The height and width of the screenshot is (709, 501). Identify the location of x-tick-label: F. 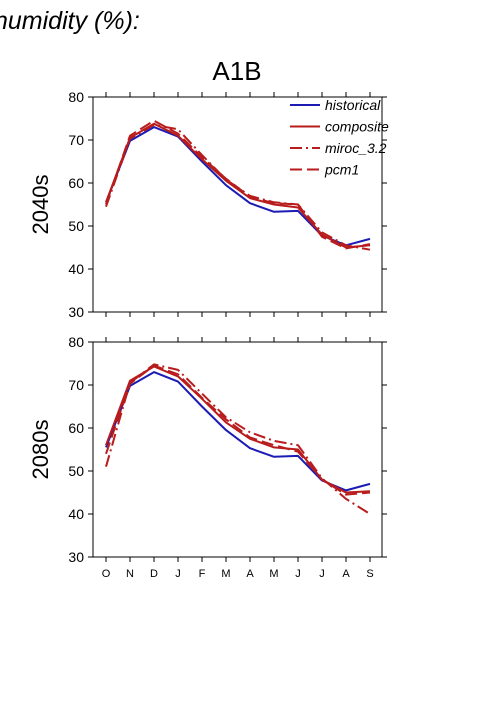
(202, 574).